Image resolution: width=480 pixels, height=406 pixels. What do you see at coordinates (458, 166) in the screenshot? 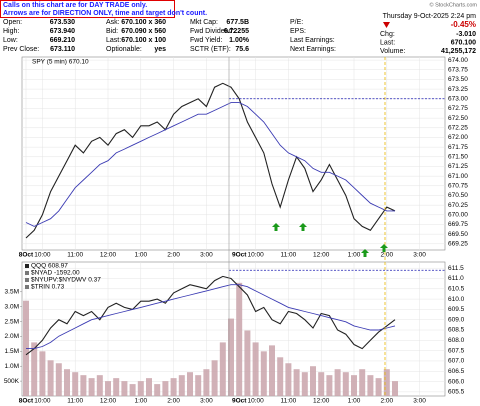
I see `y-tick-label: 671.25` at bounding box center [458, 166].